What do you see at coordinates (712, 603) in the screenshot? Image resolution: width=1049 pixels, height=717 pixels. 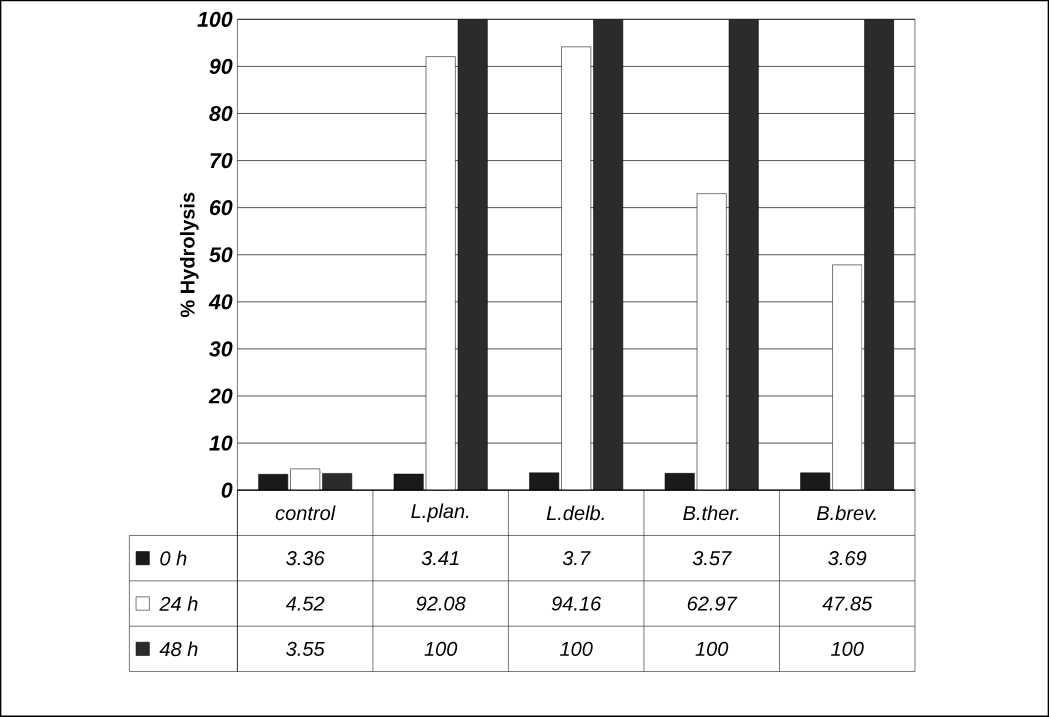 I see `data-label: 62.97` at bounding box center [712, 603].